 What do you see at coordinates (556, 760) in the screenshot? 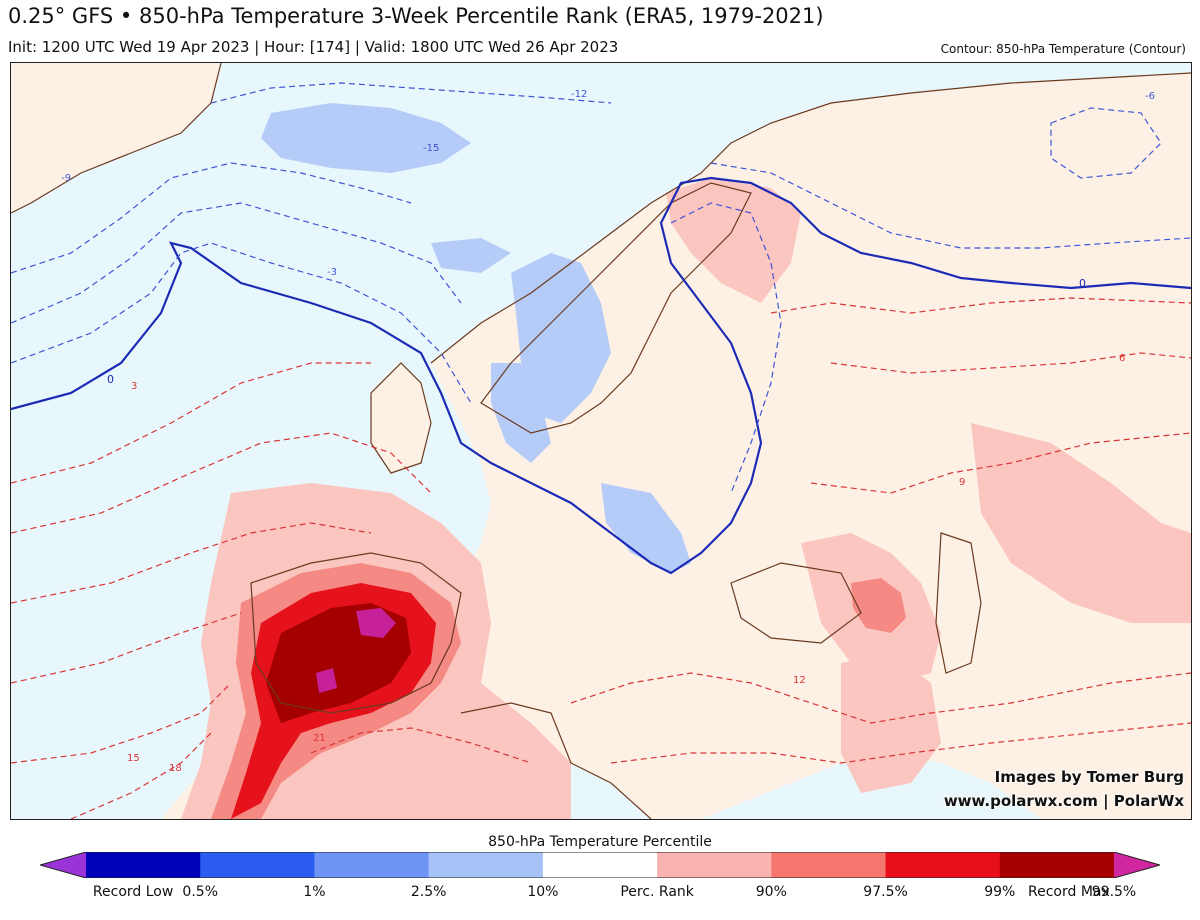
I see `coastline-mediterranean` at bounding box center [556, 760].